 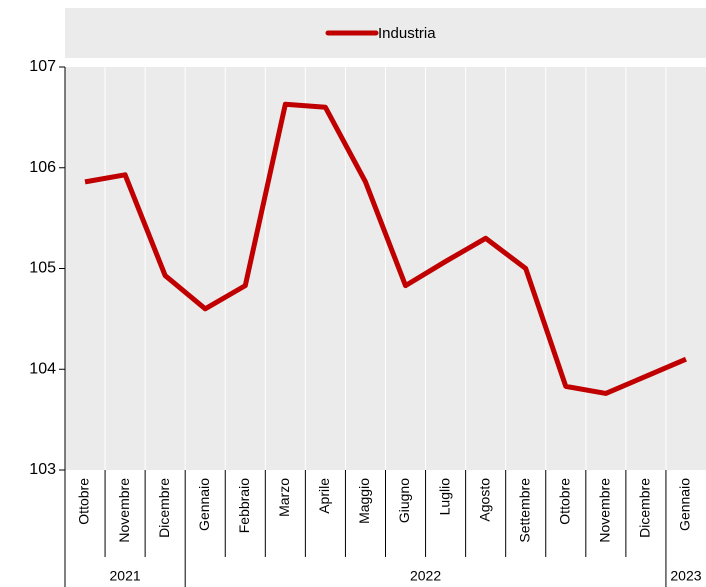 What do you see at coordinates (685, 576) in the screenshot?
I see `x-group-label: 2023` at bounding box center [685, 576].